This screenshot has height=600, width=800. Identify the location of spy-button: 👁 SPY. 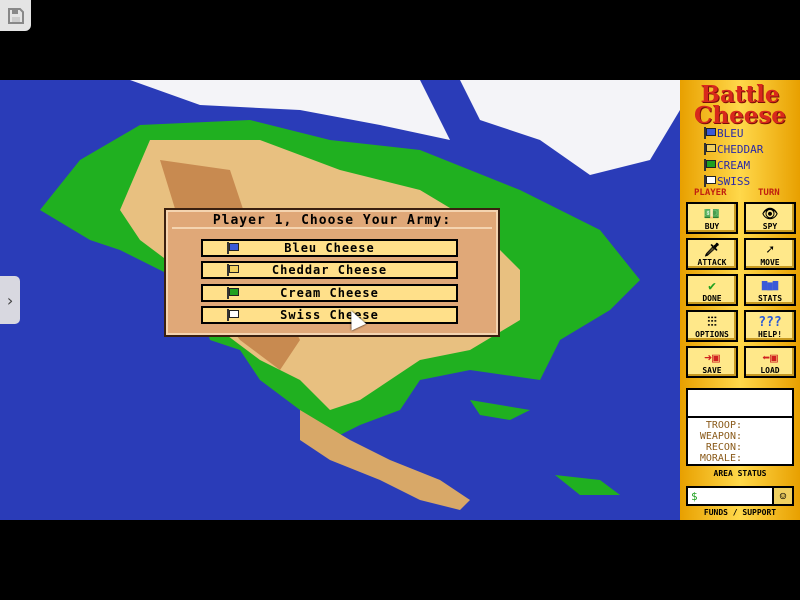
(770, 218).